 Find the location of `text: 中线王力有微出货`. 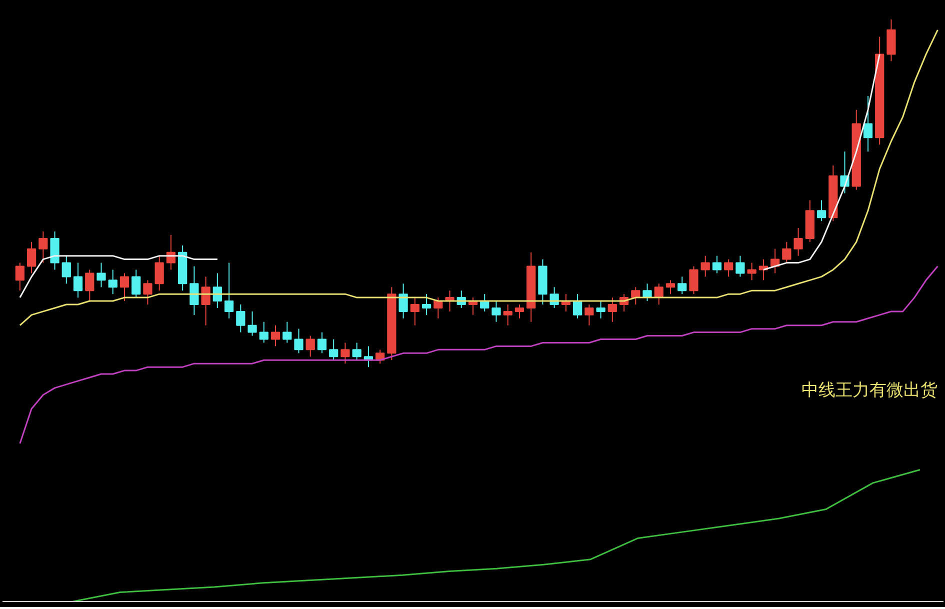

text: 中线王力有微出货 is located at coordinates (870, 390).